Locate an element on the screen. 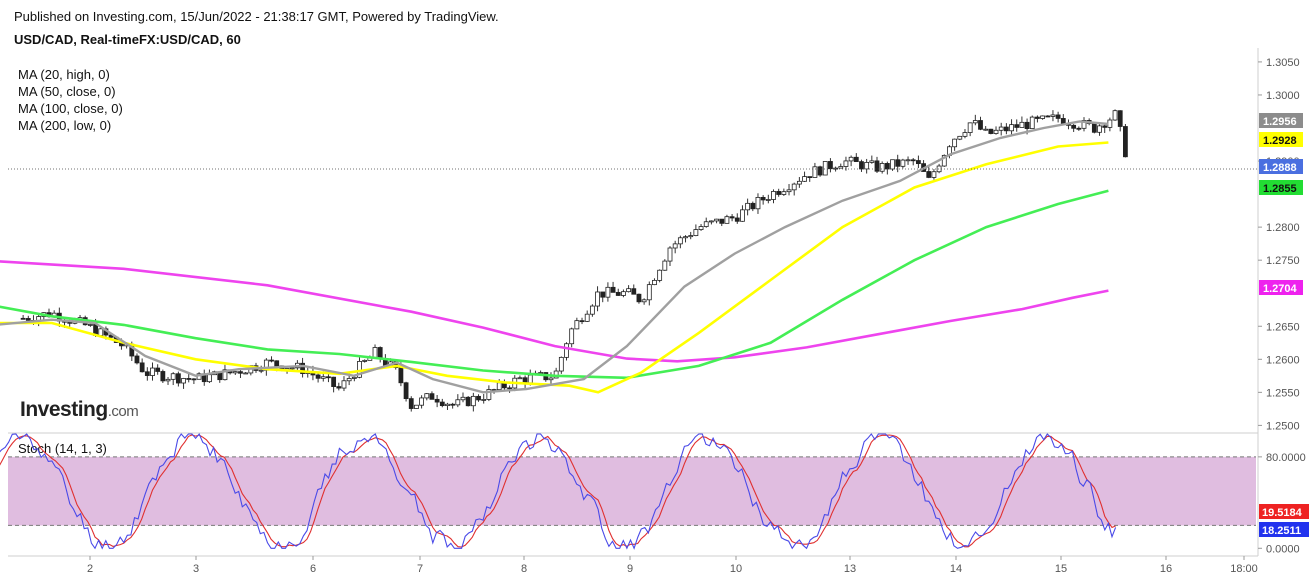 This screenshot has height=580, width=1316. time-tick-label: 13 is located at coordinates (850, 569).